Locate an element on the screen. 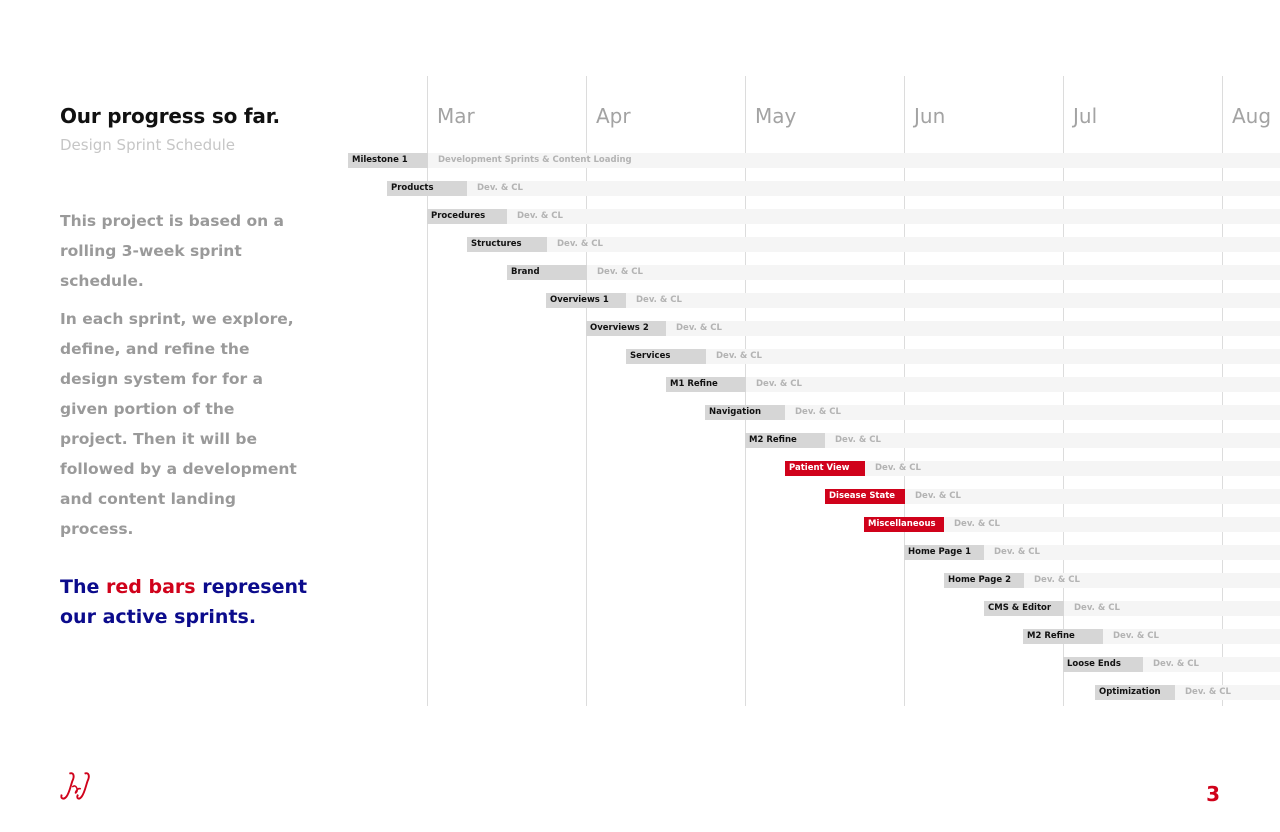  sprint-label: Home Page 2 is located at coordinates (979, 580).